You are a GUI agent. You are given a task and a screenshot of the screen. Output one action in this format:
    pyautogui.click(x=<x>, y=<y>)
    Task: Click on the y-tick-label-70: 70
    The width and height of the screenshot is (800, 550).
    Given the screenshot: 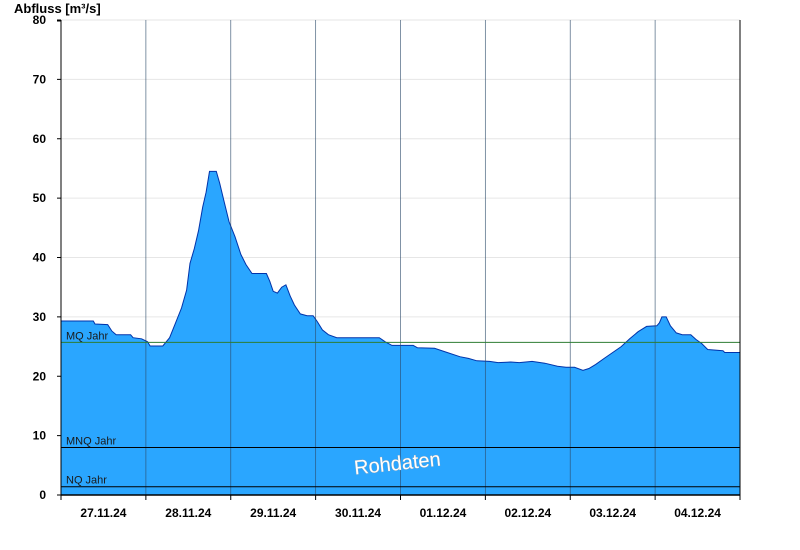 What is the action you would take?
    pyautogui.click(x=40, y=79)
    